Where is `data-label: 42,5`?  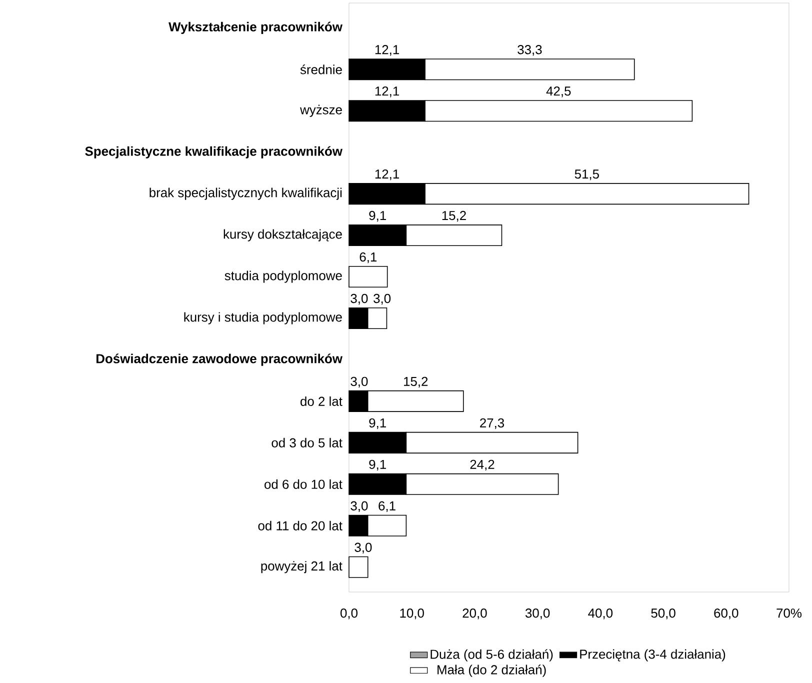 data-label: 42,5 is located at coordinates (558, 92).